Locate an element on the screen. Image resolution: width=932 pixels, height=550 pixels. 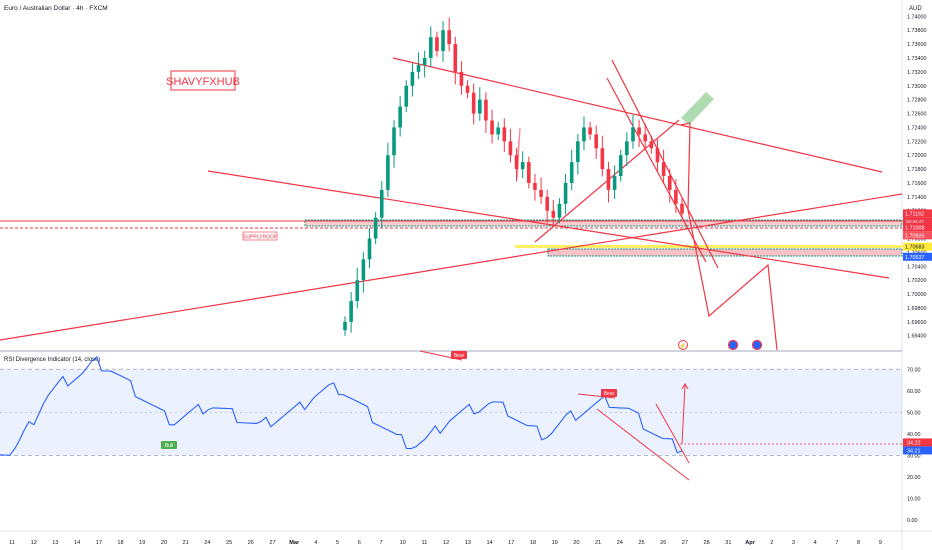
time-tick-label: 13 is located at coordinates (468, 543).